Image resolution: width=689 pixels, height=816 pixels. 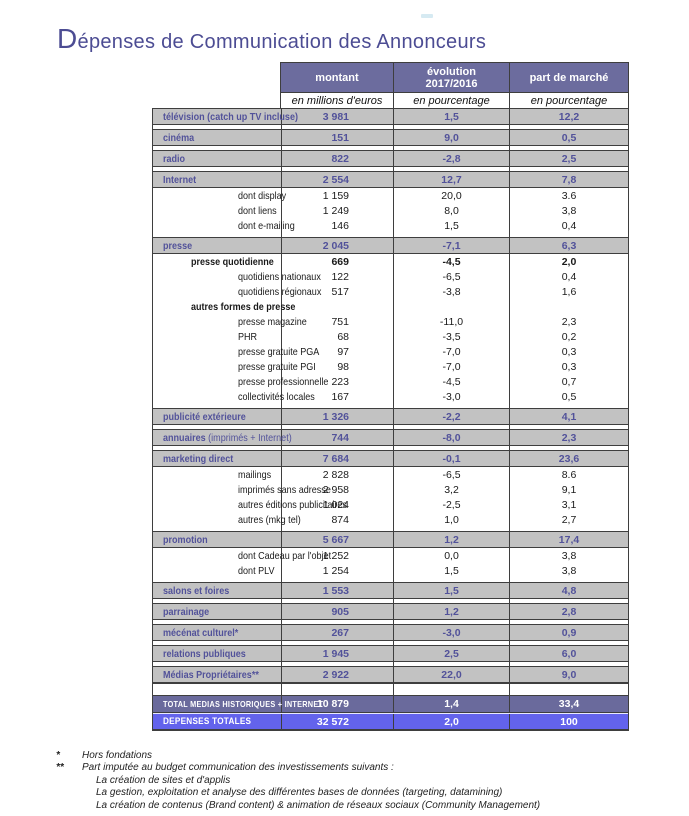 I want to click on row-label: publicité extérieure, so click(x=204, y=417).